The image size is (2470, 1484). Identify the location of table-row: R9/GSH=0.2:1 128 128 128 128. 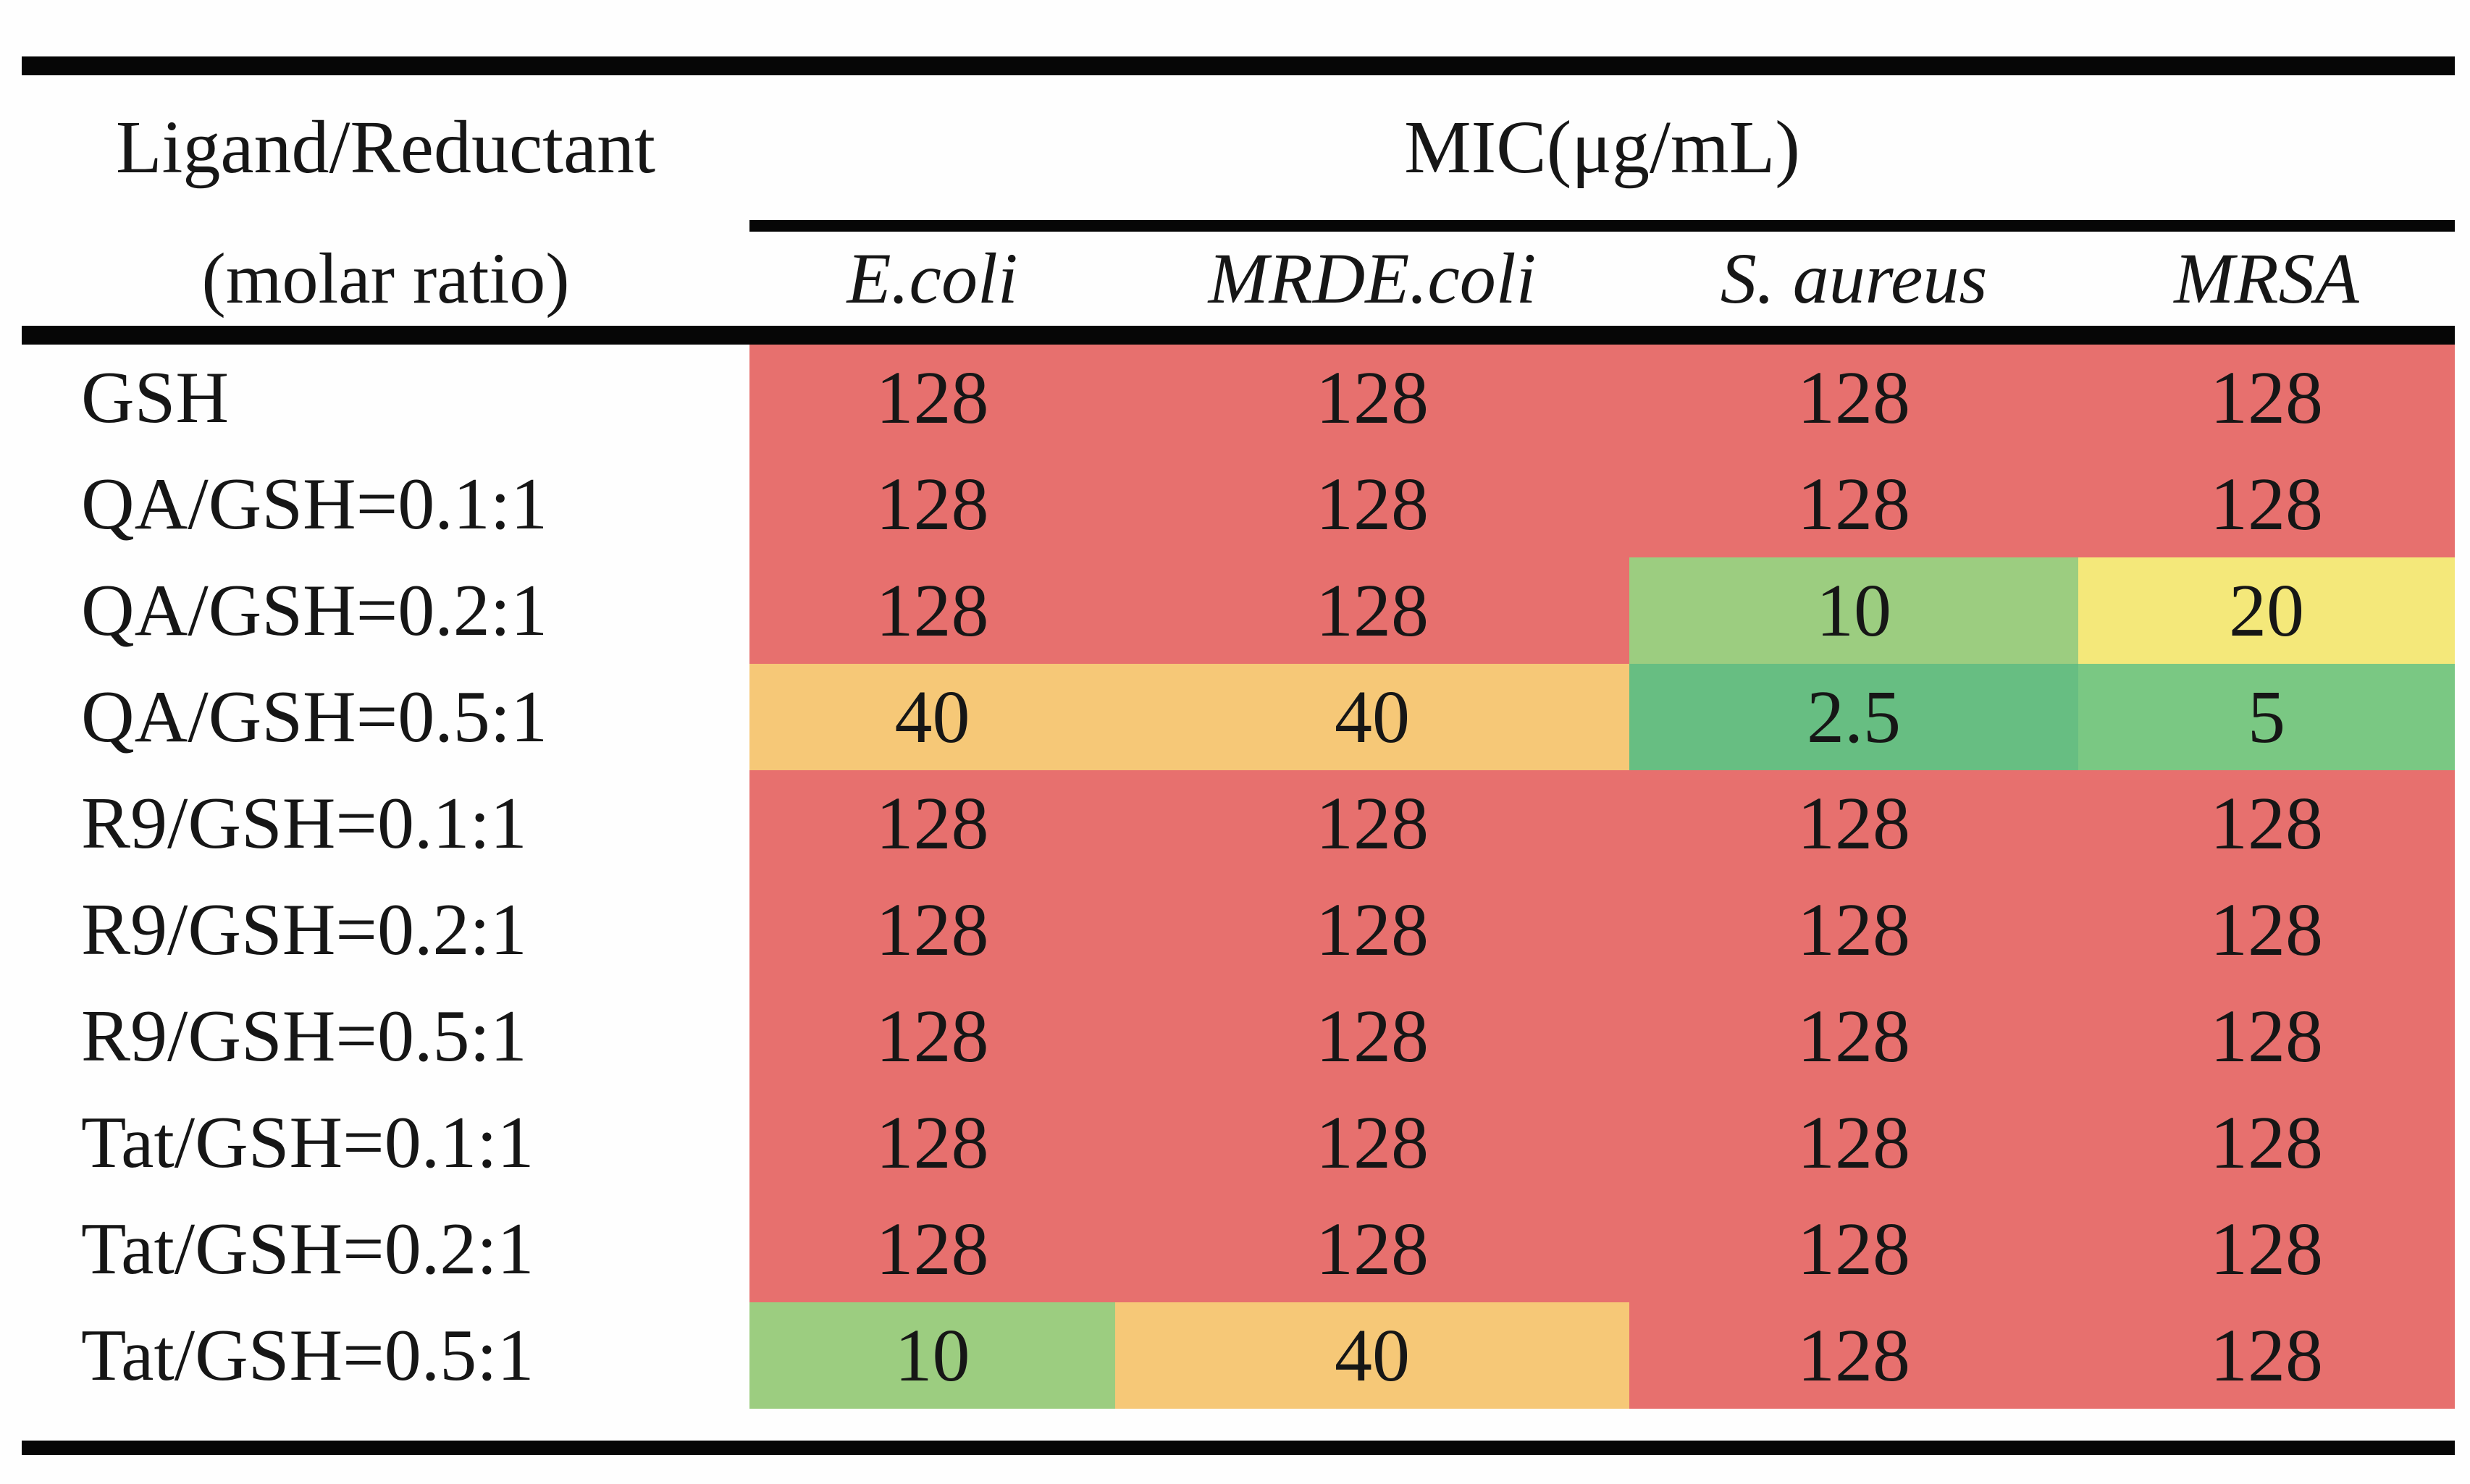
(1238, 930).